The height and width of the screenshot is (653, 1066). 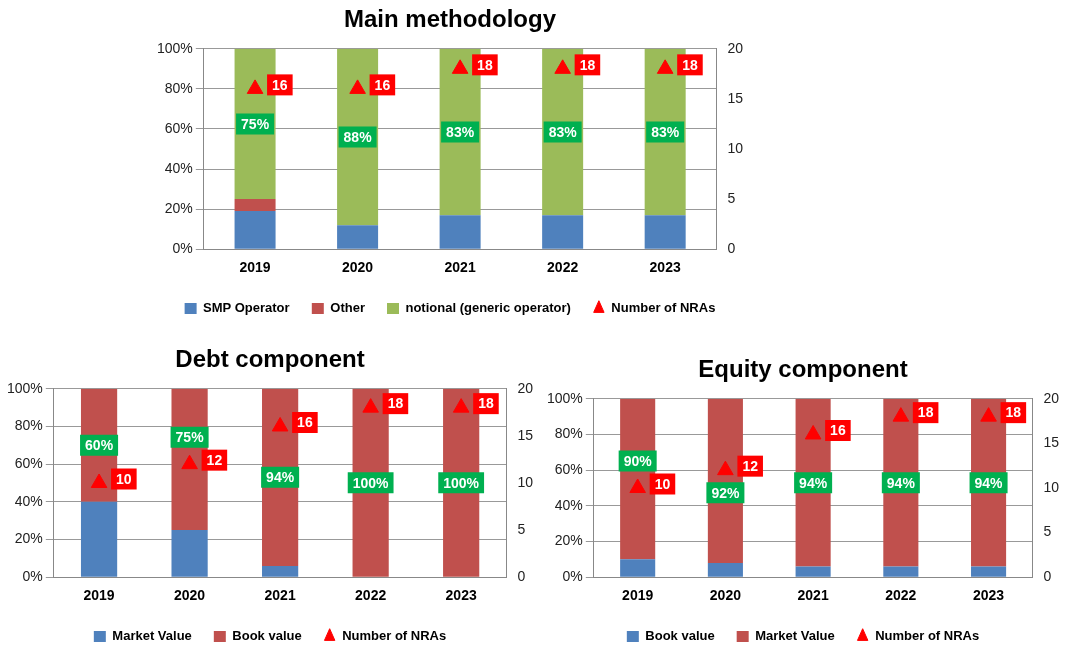 What do you see at coordinates (638, 460) in the screenshot?
I see `data-label: 90%` at bounding box center [638, 460].